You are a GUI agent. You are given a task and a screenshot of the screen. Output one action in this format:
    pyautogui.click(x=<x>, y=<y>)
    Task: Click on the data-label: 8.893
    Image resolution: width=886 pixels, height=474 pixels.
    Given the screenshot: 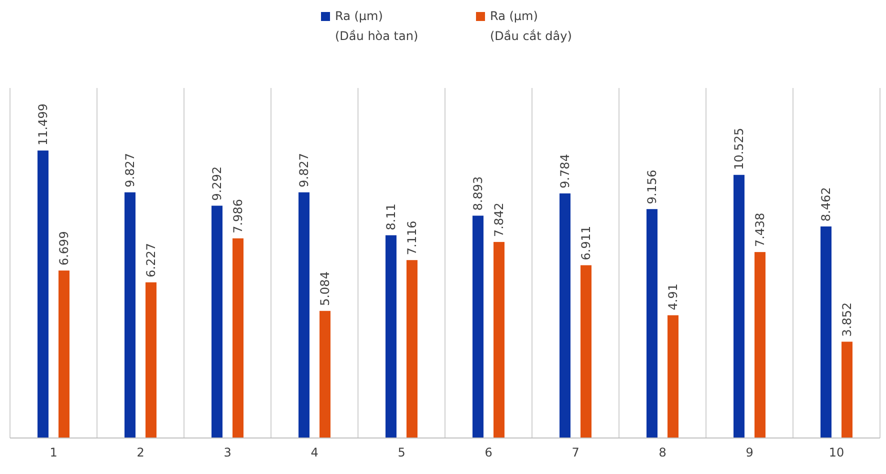 What is the action you would take?
    pyautogui.click(x=478, y=193)
    